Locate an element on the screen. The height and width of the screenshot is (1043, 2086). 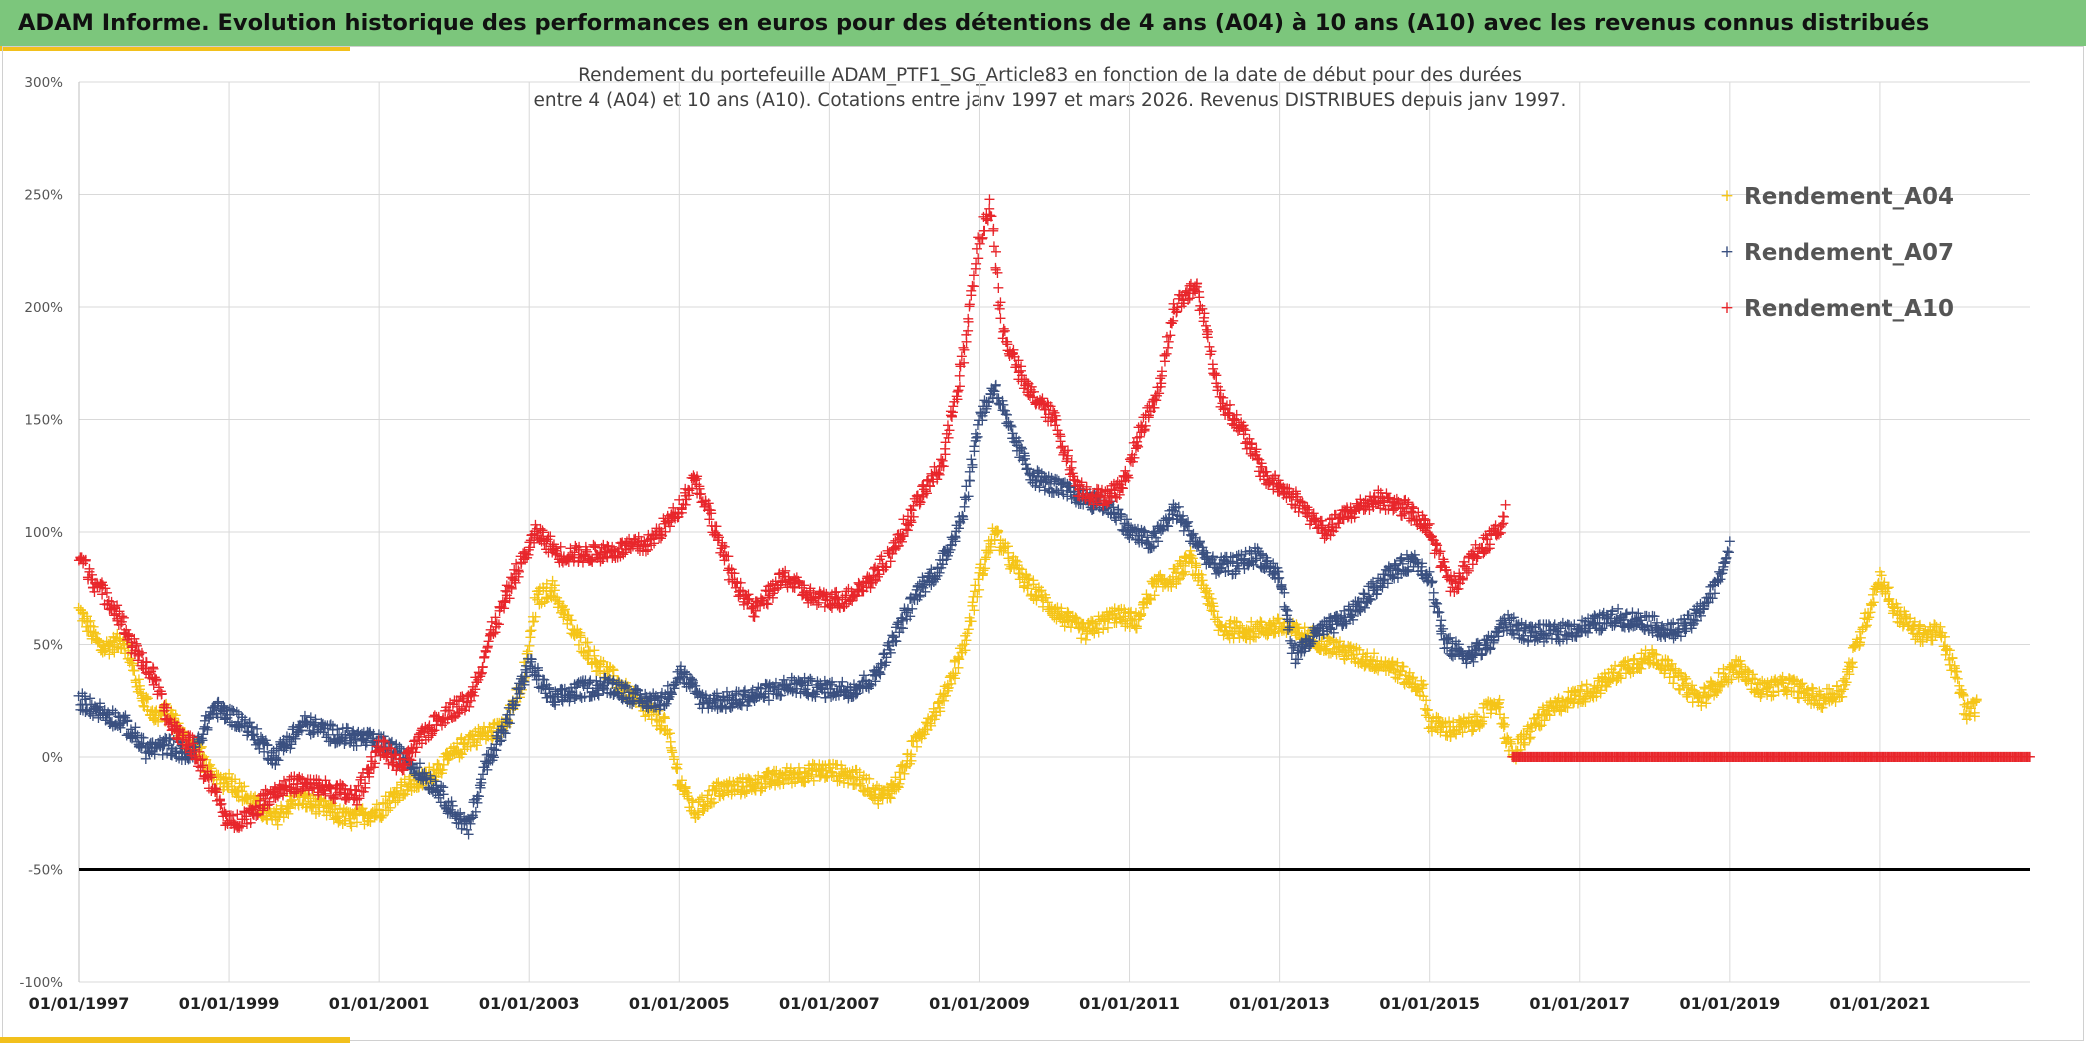
y-axis: 300%250%200%150%100%50%0%-50%-100% is located at coordinates (42, 533).